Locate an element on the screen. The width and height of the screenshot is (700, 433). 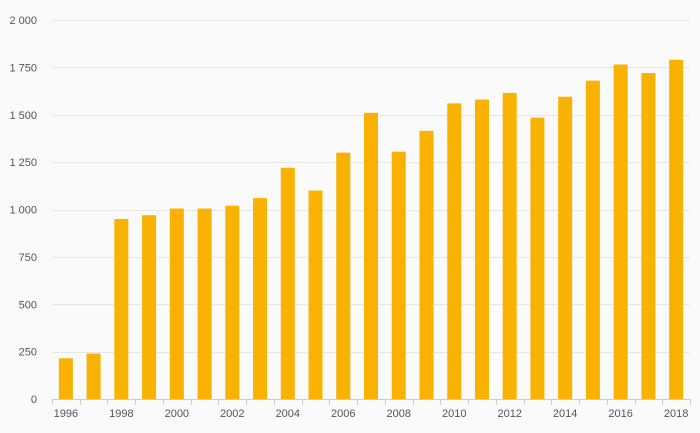
y-axis-tick-labels: 0 250 500 750 1 000 1 250 1 500 1 750 2 000 is located at coordinates (23, 210).